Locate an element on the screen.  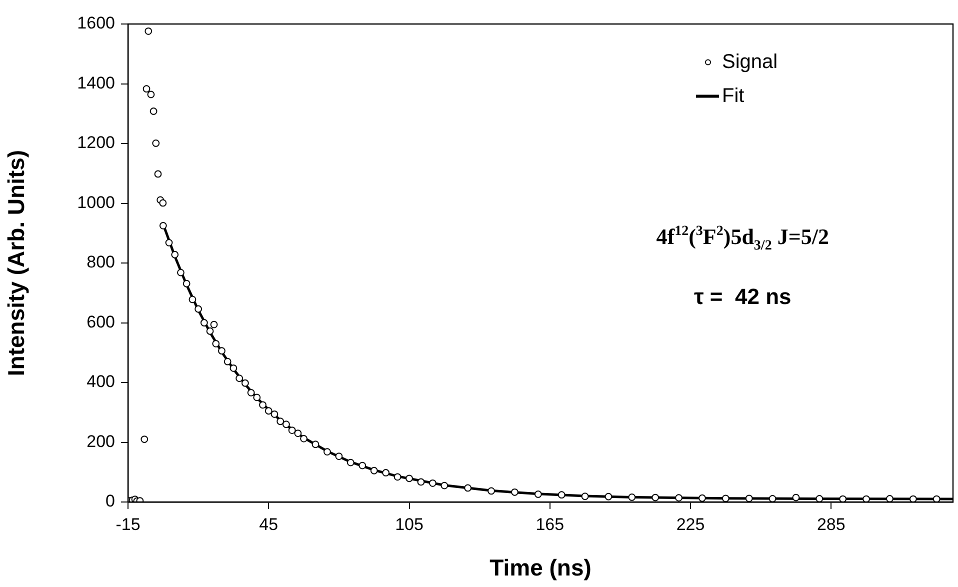
y-tick-label: 400 is located at coordinates (100, 382).